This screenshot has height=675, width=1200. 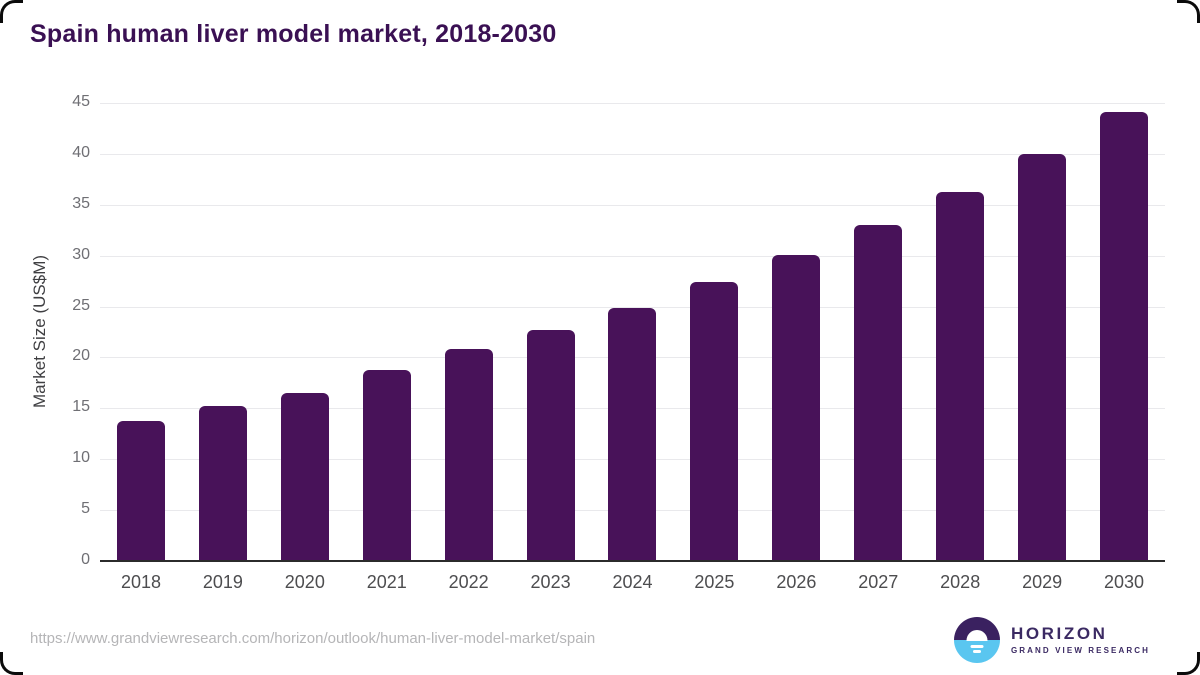 I want to click on bar-2027, so click(x=878, y=392).